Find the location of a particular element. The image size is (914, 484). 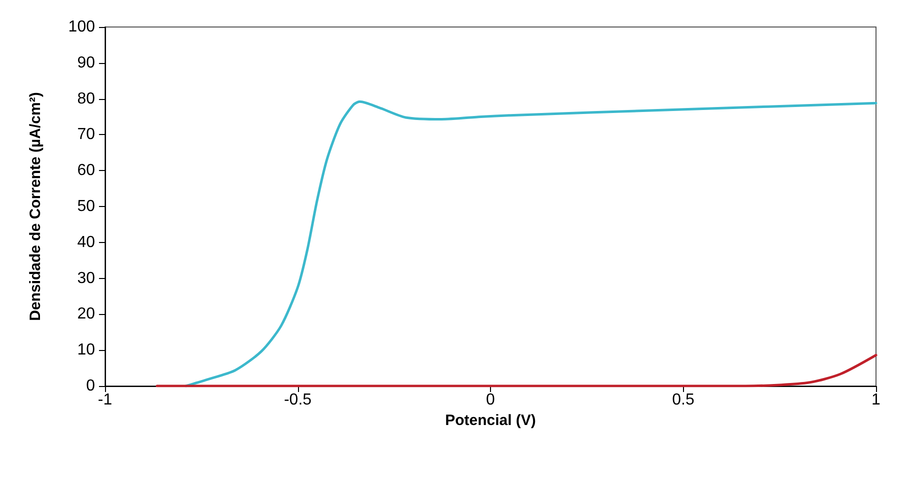

x-tick-label: 1 is located at coordinates (876, 400).